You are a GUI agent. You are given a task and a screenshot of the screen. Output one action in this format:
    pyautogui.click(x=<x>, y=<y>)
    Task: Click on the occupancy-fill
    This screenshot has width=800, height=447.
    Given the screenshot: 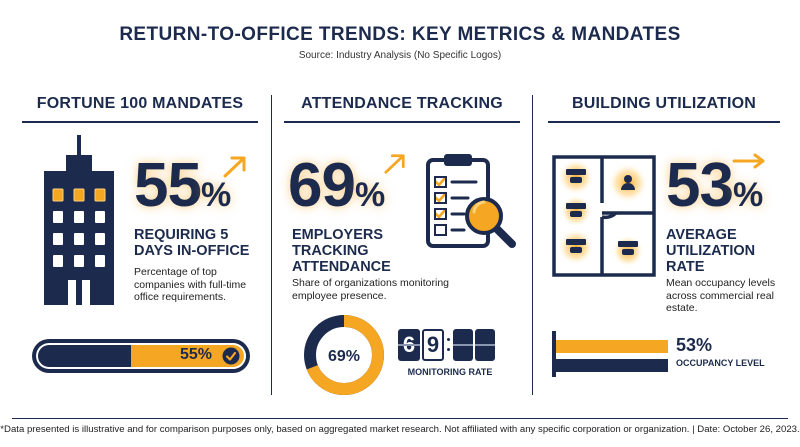 What is the action you would take?
    pyautogui.click(x=612, y=346)
    